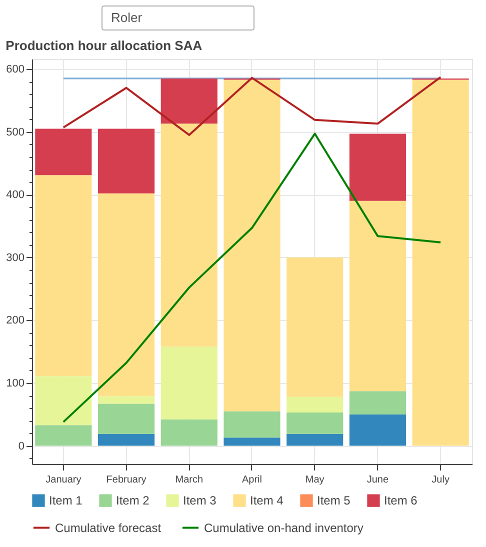  What do you see at coordinates (314, 480) in the screenshot?
I see `x-tick-label: May` at bounding box center [314, 480].